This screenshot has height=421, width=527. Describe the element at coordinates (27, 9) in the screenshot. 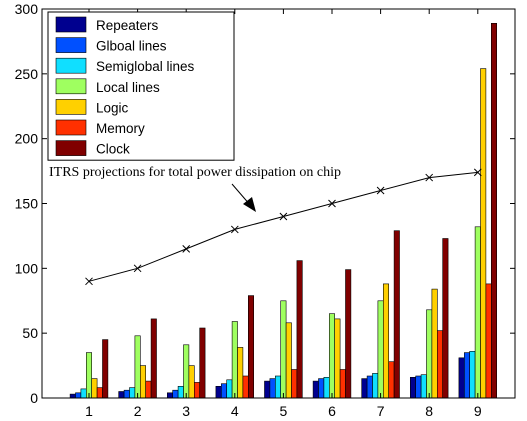

I see `y-tick-label-300: 300` at that location.